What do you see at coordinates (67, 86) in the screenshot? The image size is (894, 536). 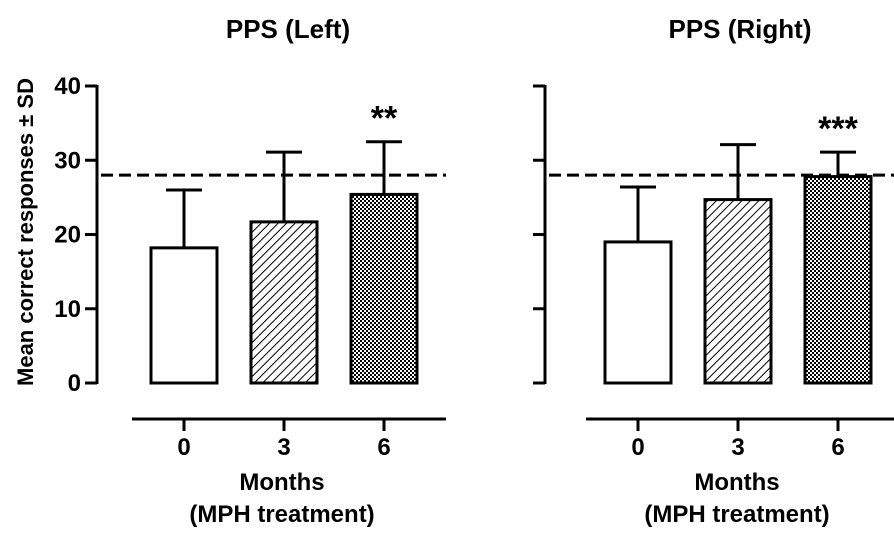 I see `y-tick-label: 40` at bounding box center [67, 86].